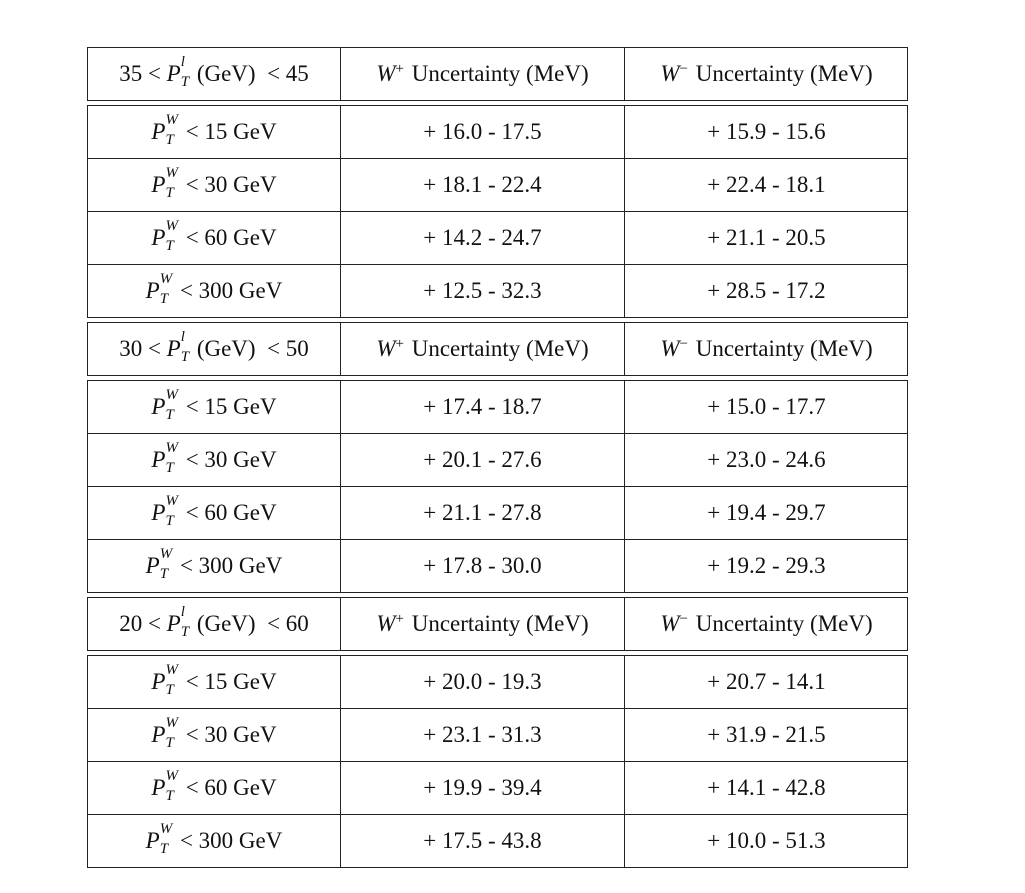  I want to click on text: (GeV) < 50, so click(250, 348).